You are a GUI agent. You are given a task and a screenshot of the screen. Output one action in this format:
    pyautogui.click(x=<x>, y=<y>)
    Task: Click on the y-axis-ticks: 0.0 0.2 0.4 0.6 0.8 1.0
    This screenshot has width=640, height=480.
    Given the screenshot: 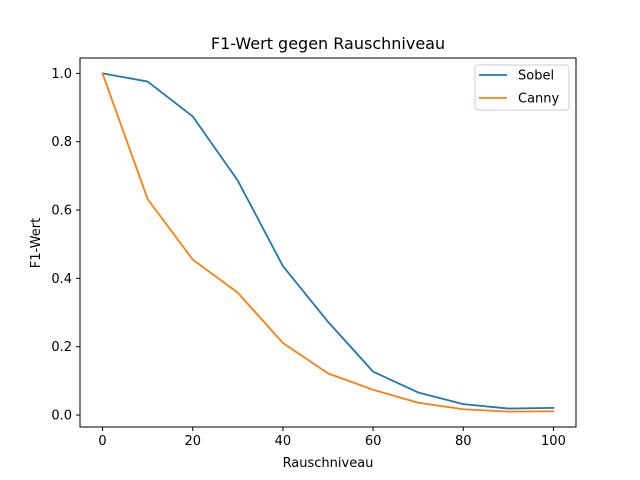 What is the action you would take?
    pyautogui.click(x=65, y=245)
    